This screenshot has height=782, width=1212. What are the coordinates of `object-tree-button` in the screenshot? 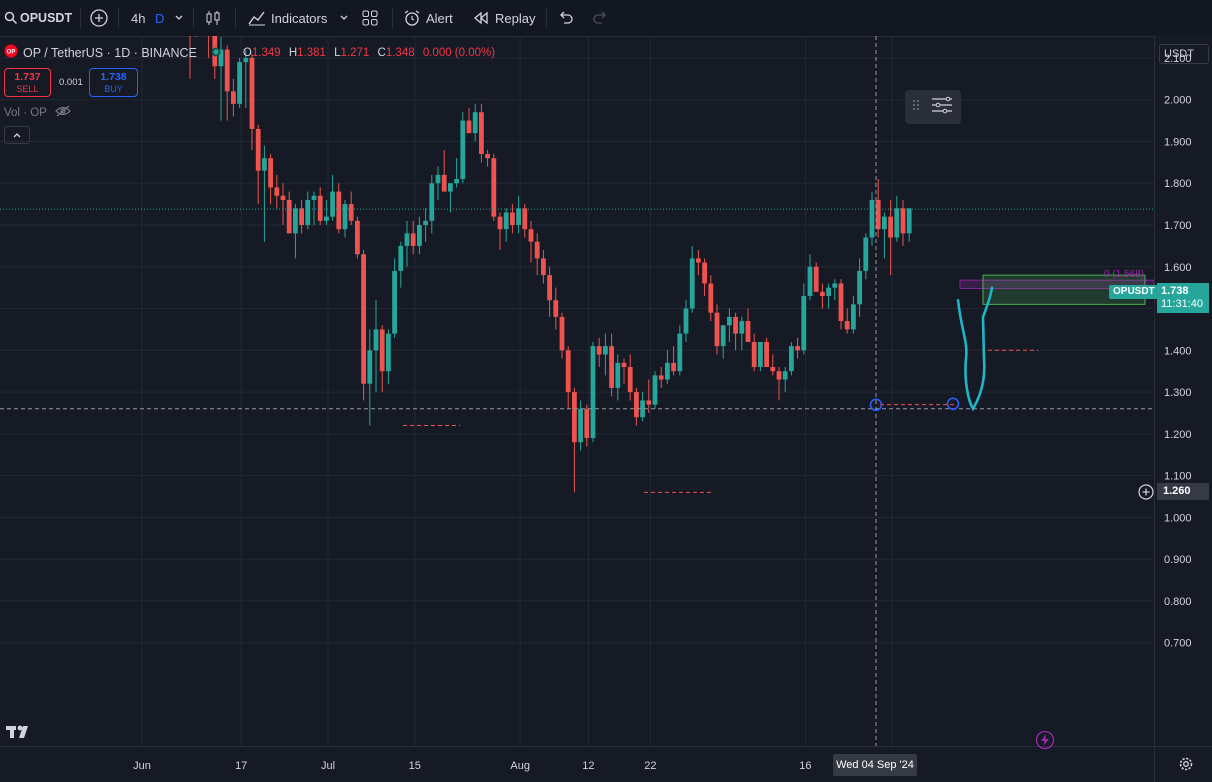 It's located at (933, 107).